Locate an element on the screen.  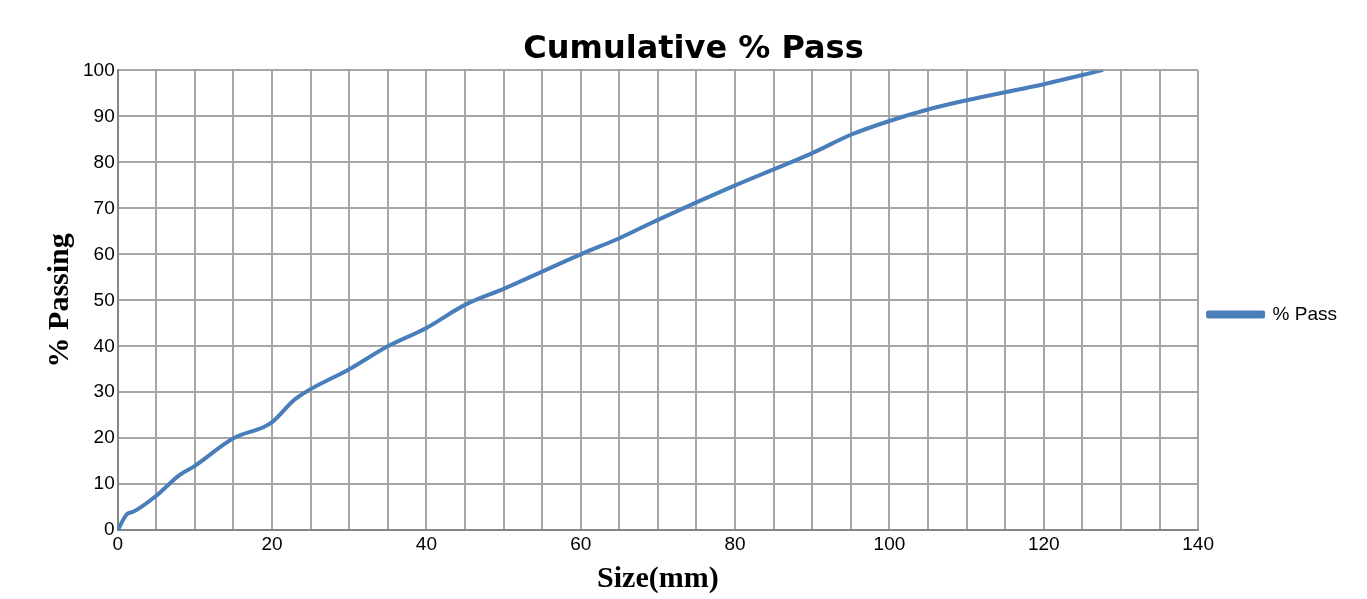
legend-label: % Pass is located at coordinates (1305, 313).